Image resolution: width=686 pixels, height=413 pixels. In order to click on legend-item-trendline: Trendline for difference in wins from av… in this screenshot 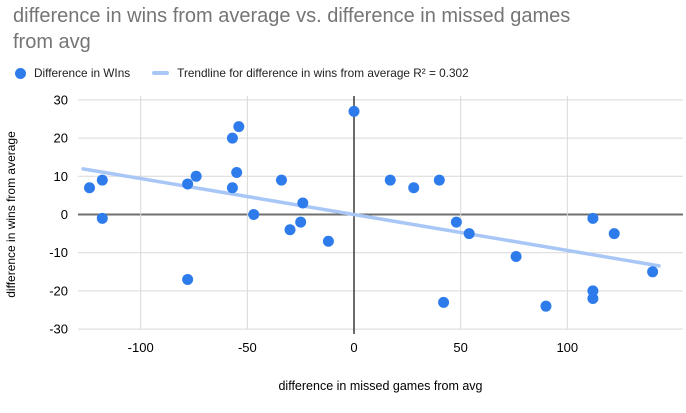, I will do `click(310, 73)`.